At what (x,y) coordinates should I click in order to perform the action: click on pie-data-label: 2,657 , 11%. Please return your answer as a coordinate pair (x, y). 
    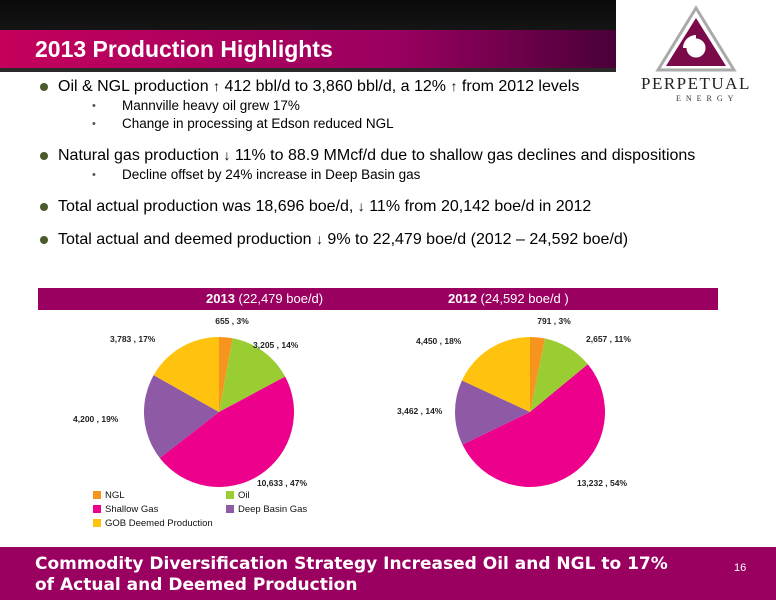
    Looking at the image, I should click on (608, 339).